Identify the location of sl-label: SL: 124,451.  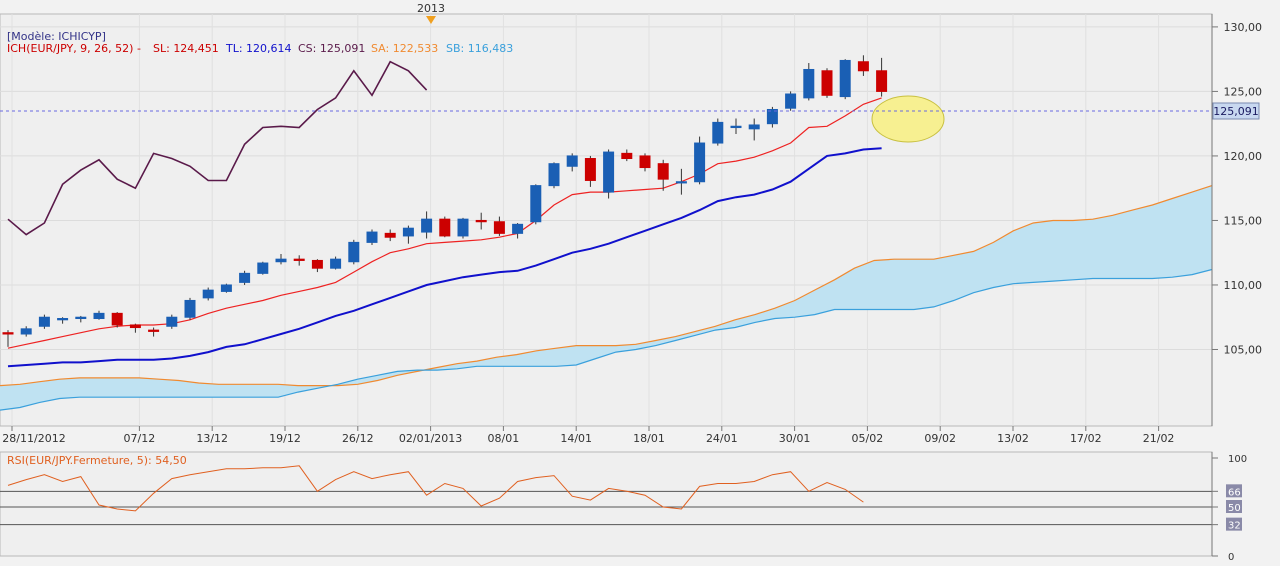
(186, 48).